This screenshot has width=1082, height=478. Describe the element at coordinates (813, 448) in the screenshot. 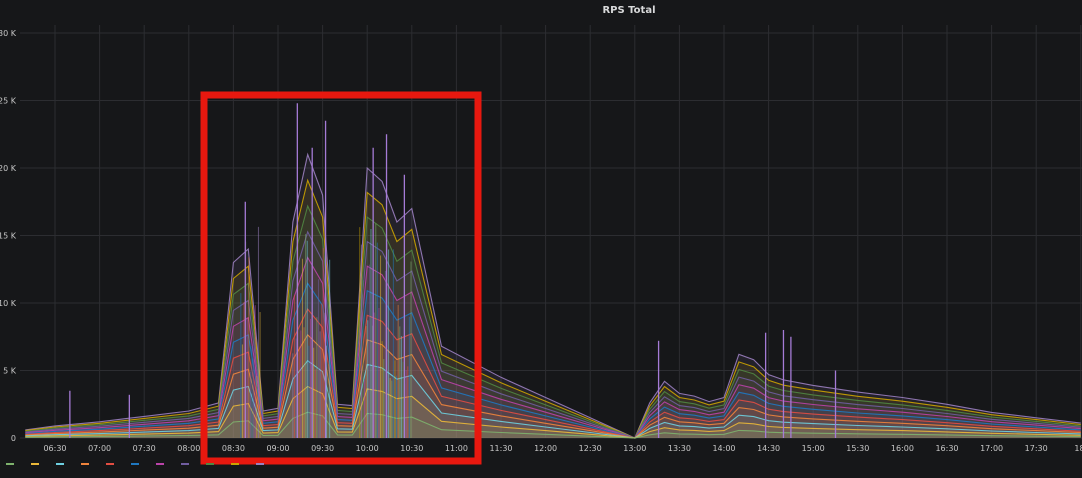

I see `x-tick-label: 15:00` at that location.